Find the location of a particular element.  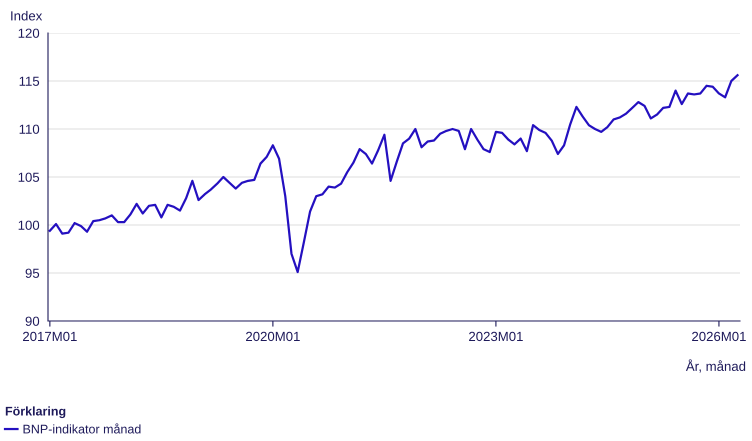

y-tick-label: 100 is located at coordinates (29, 225).